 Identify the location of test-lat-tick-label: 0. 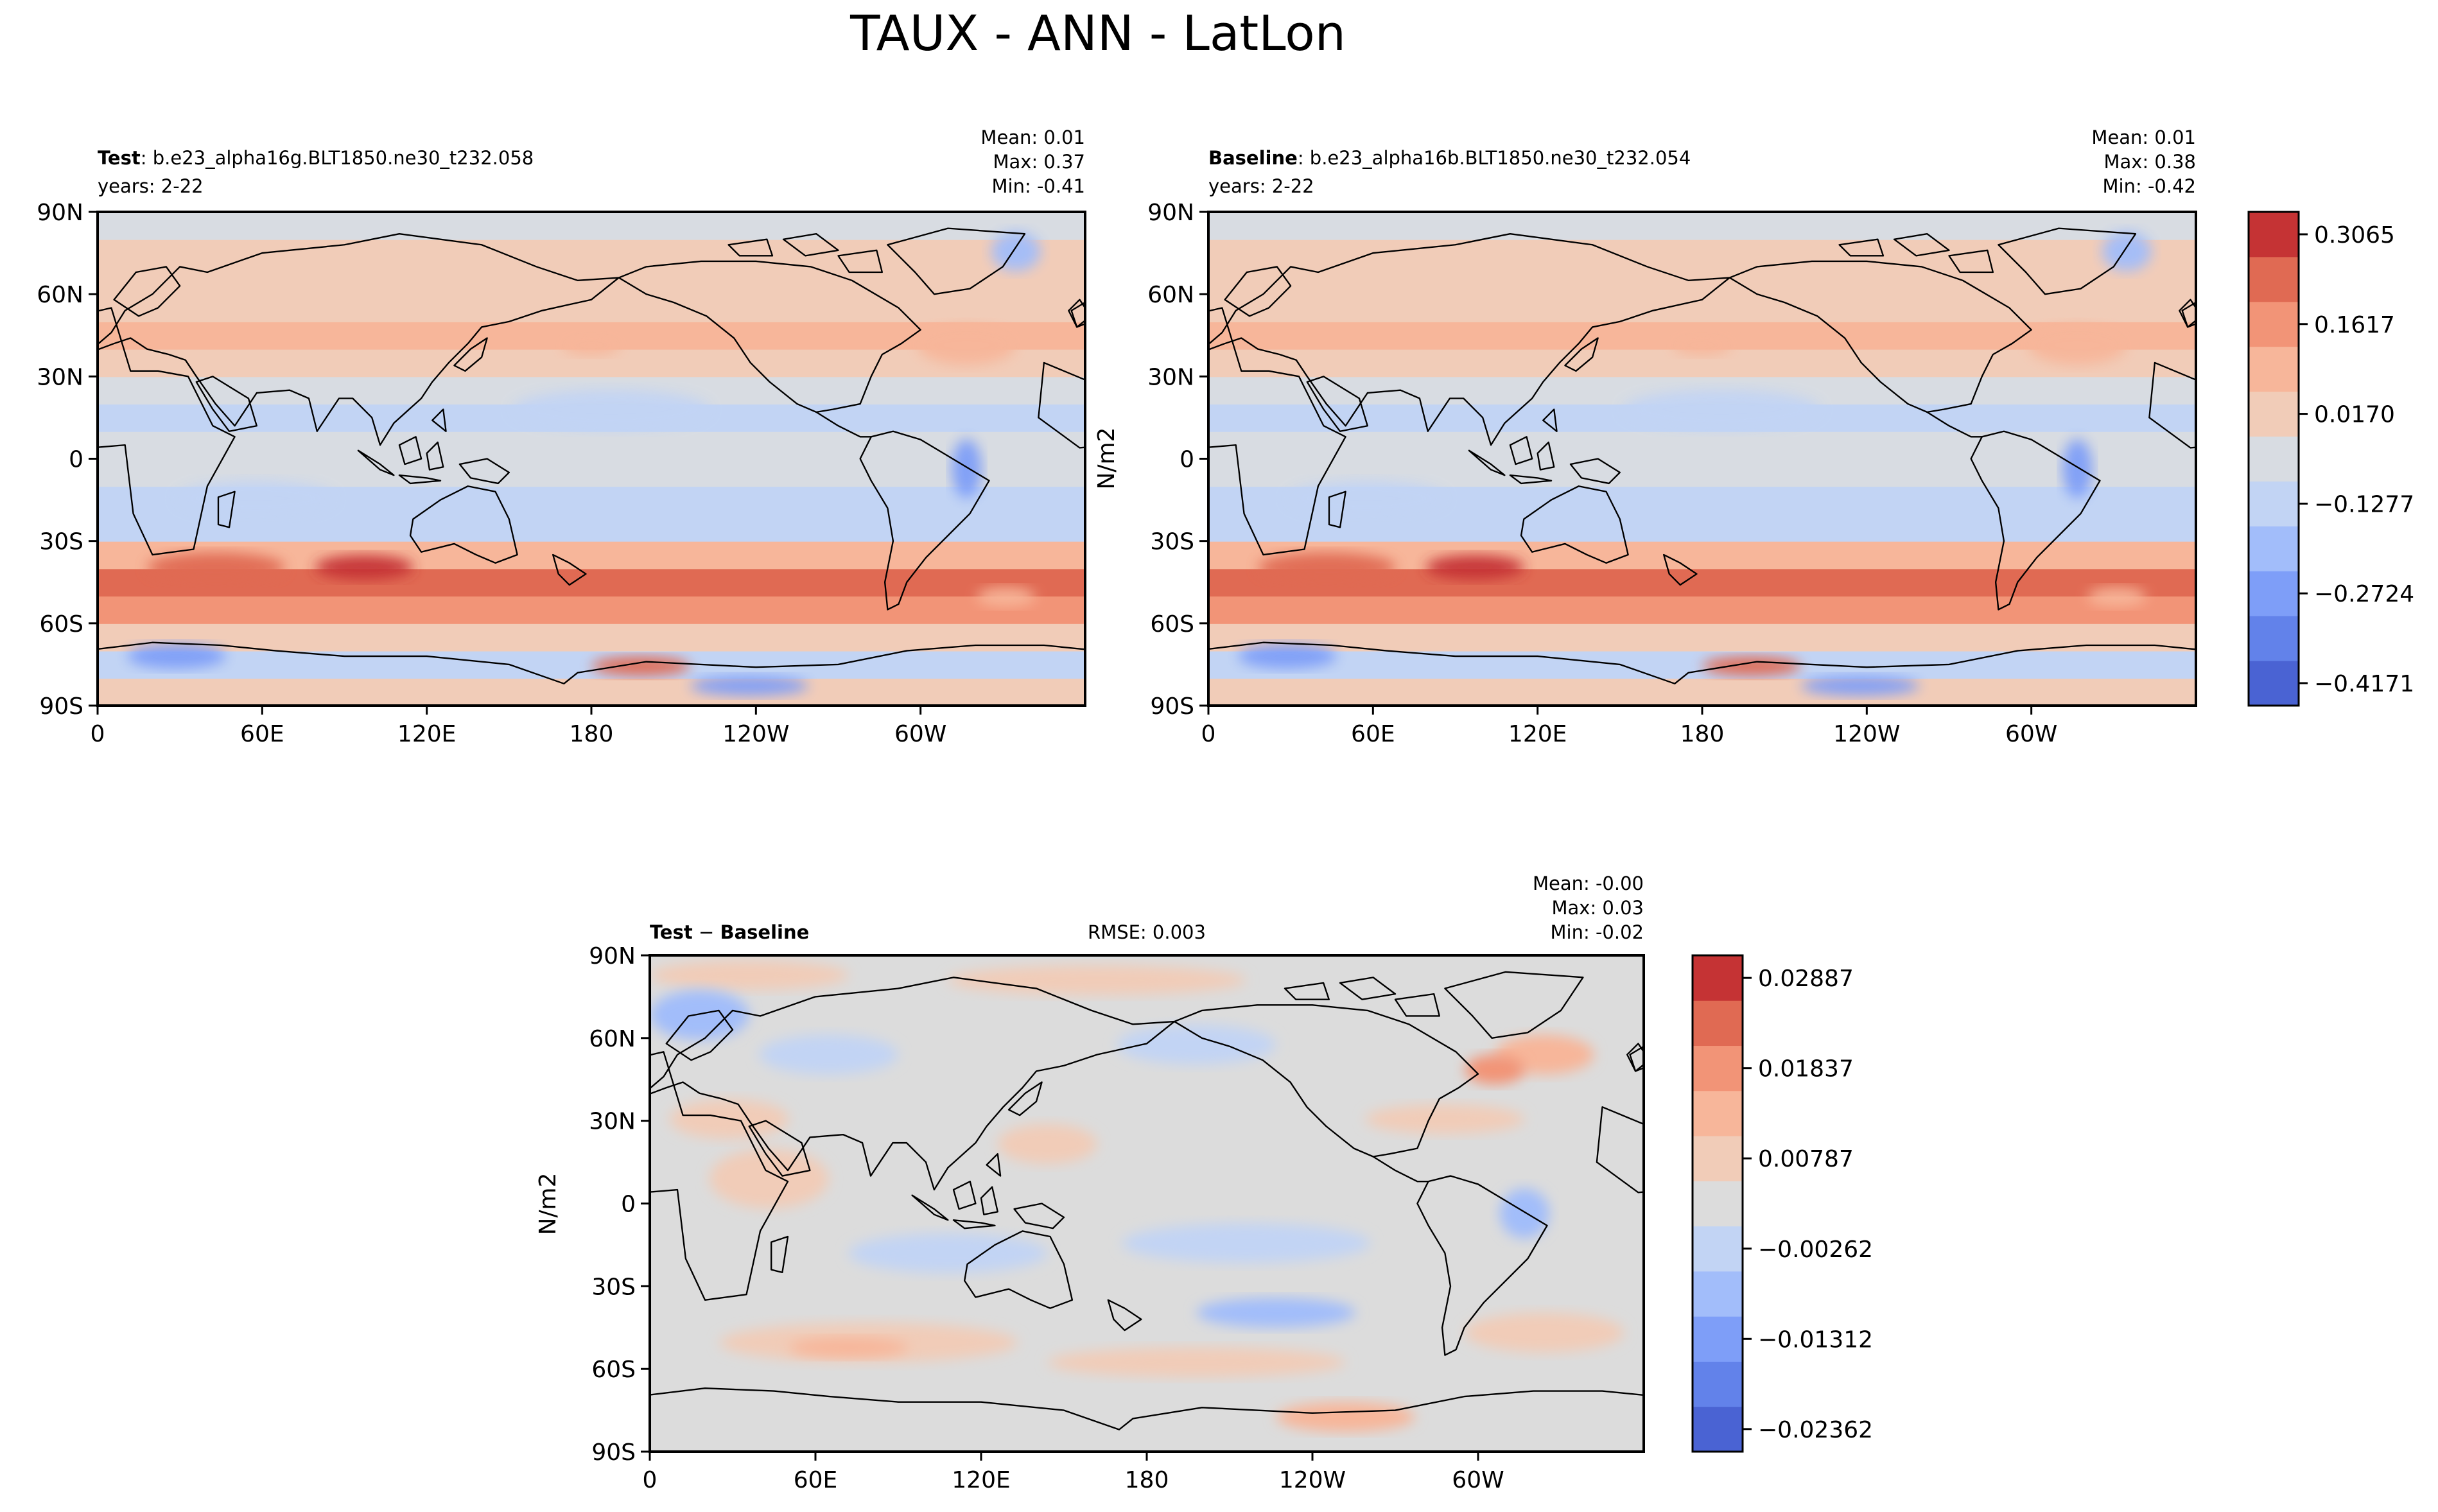
(76, 460).